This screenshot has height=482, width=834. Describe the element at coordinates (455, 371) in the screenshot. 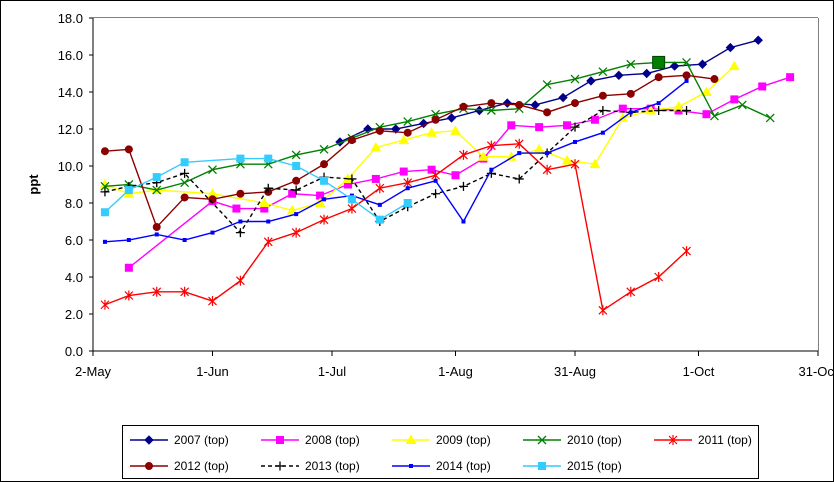

I see `x-tick-label: 1-Aug` at that location.